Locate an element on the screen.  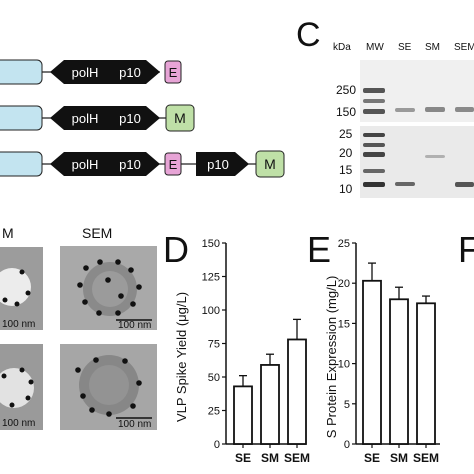
marker-label: 15 is located at coordinates (346, 170).